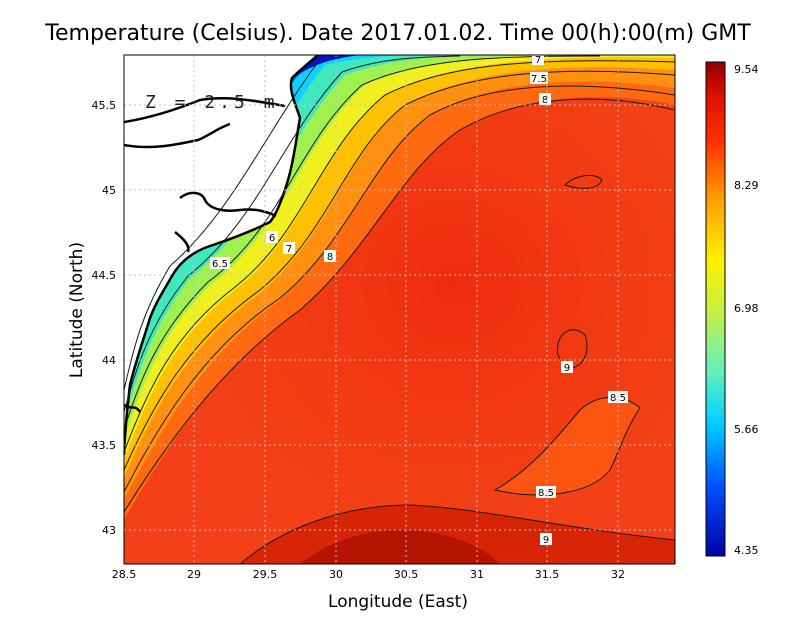  What do you see at coordinates (406, 574) in the screenshot?
I see `x-tick-label: 30.5` at bounding box center [406, 574].